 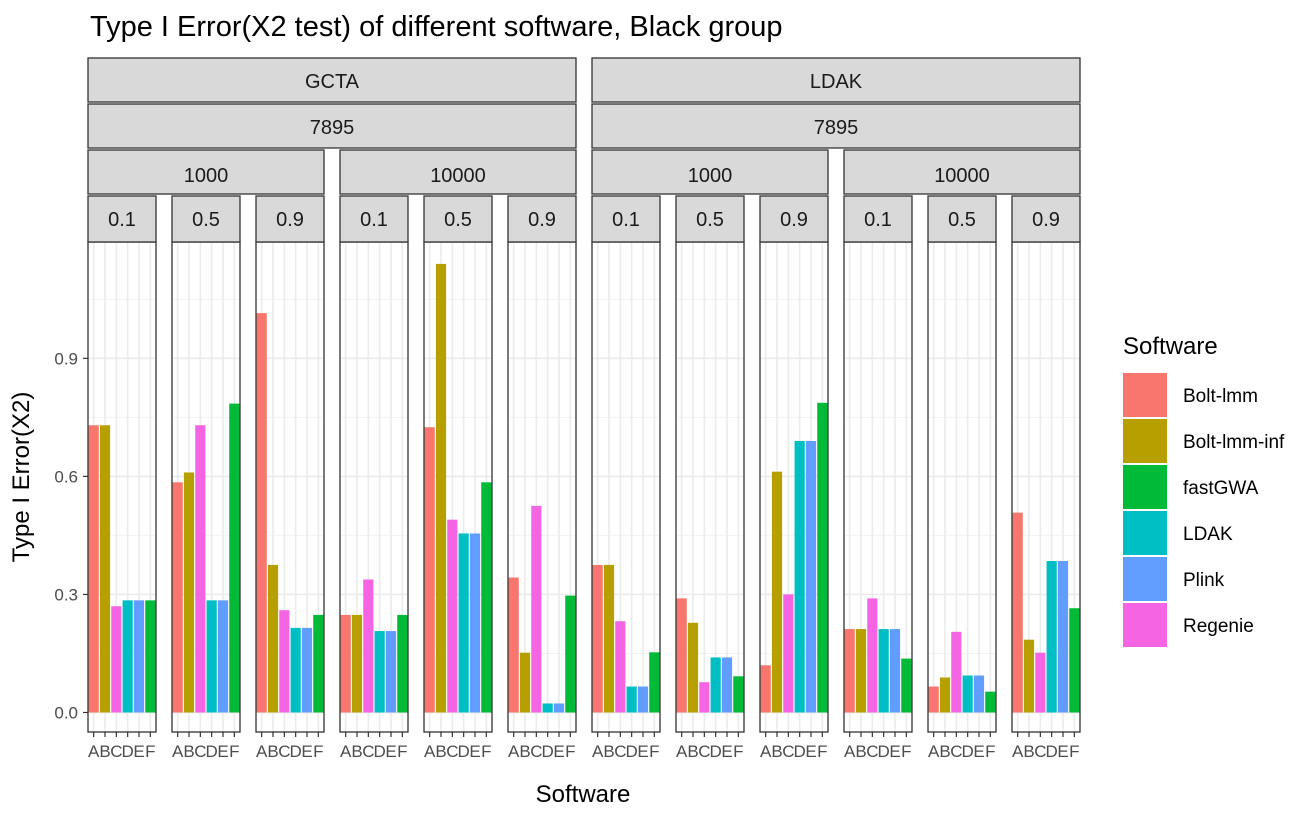 I want to click on legend-item: Regenie, so click(x=1188, y=625).